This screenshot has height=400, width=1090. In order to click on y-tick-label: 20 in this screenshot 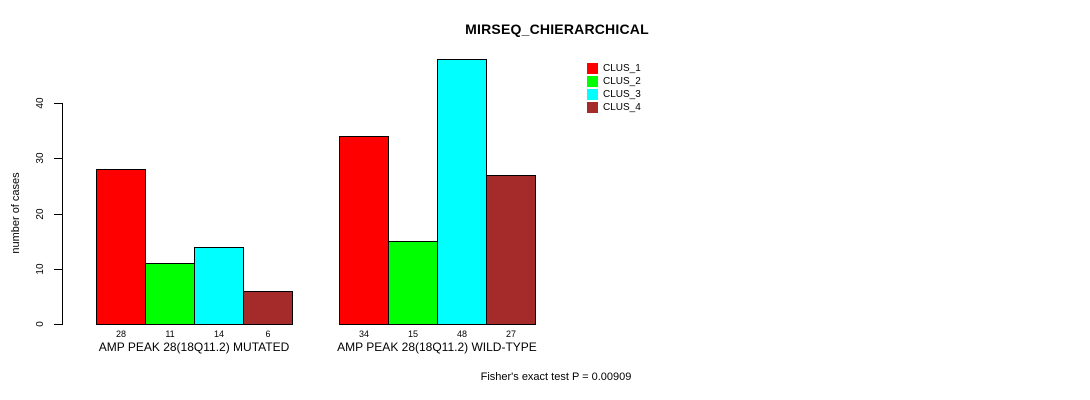, I will do `click(40, 214)`.